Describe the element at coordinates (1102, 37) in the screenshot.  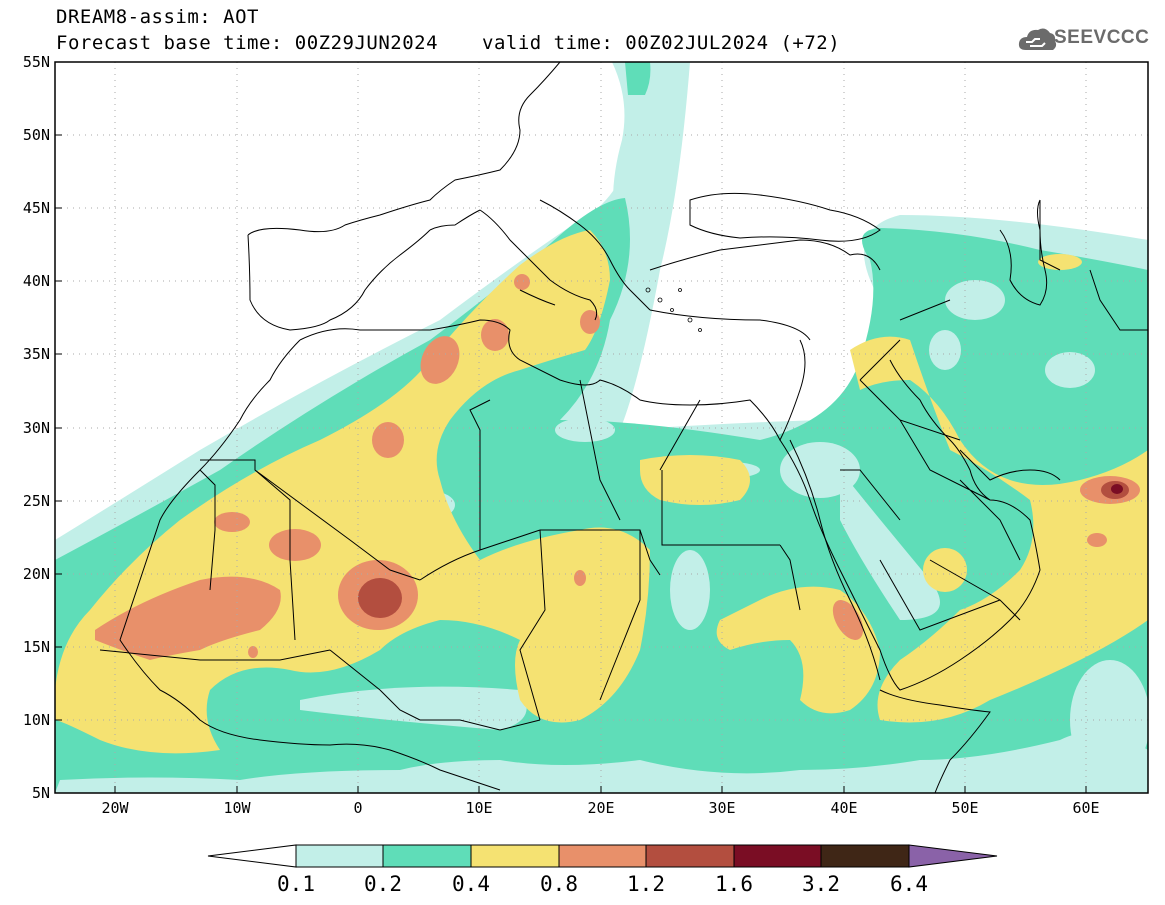
I see `logo-text: SEEVCCC` at that location.